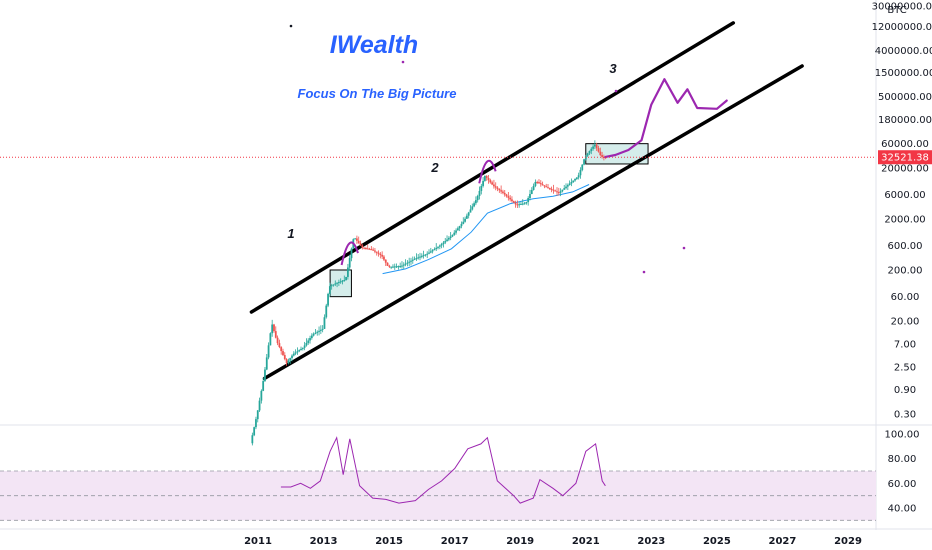 The image size is (932, 550). I want to click on chart-title: IWealth, so click(374, 45).